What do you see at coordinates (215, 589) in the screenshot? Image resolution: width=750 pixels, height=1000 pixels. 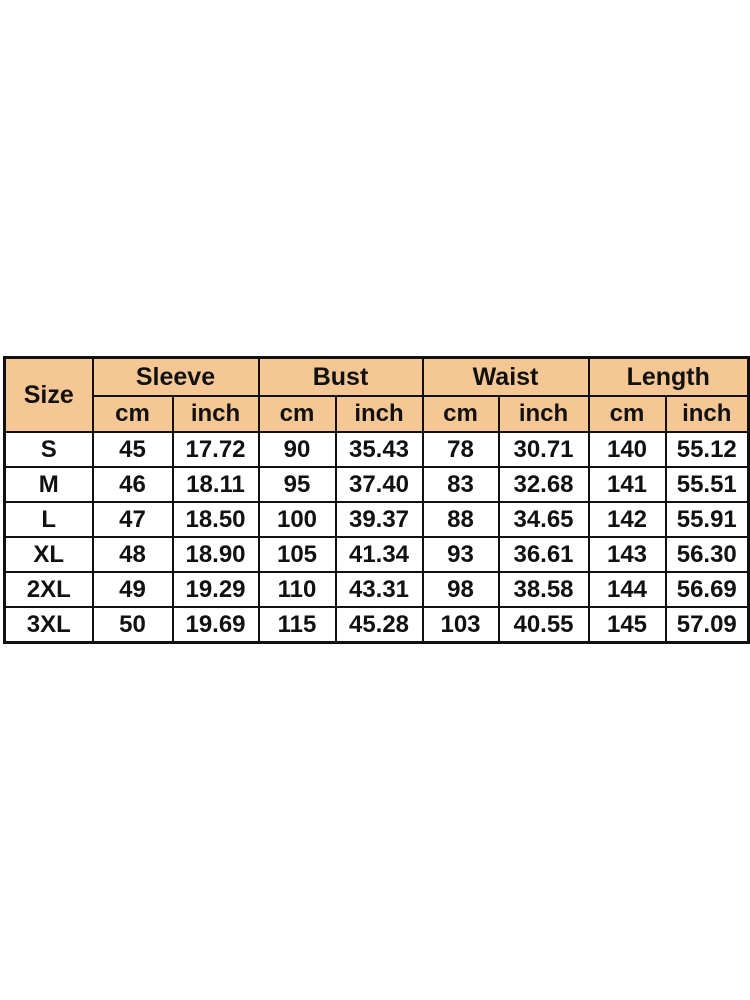 I see `value-cell-sleeve-inch: 19.29` at bounding box center [215, 589].